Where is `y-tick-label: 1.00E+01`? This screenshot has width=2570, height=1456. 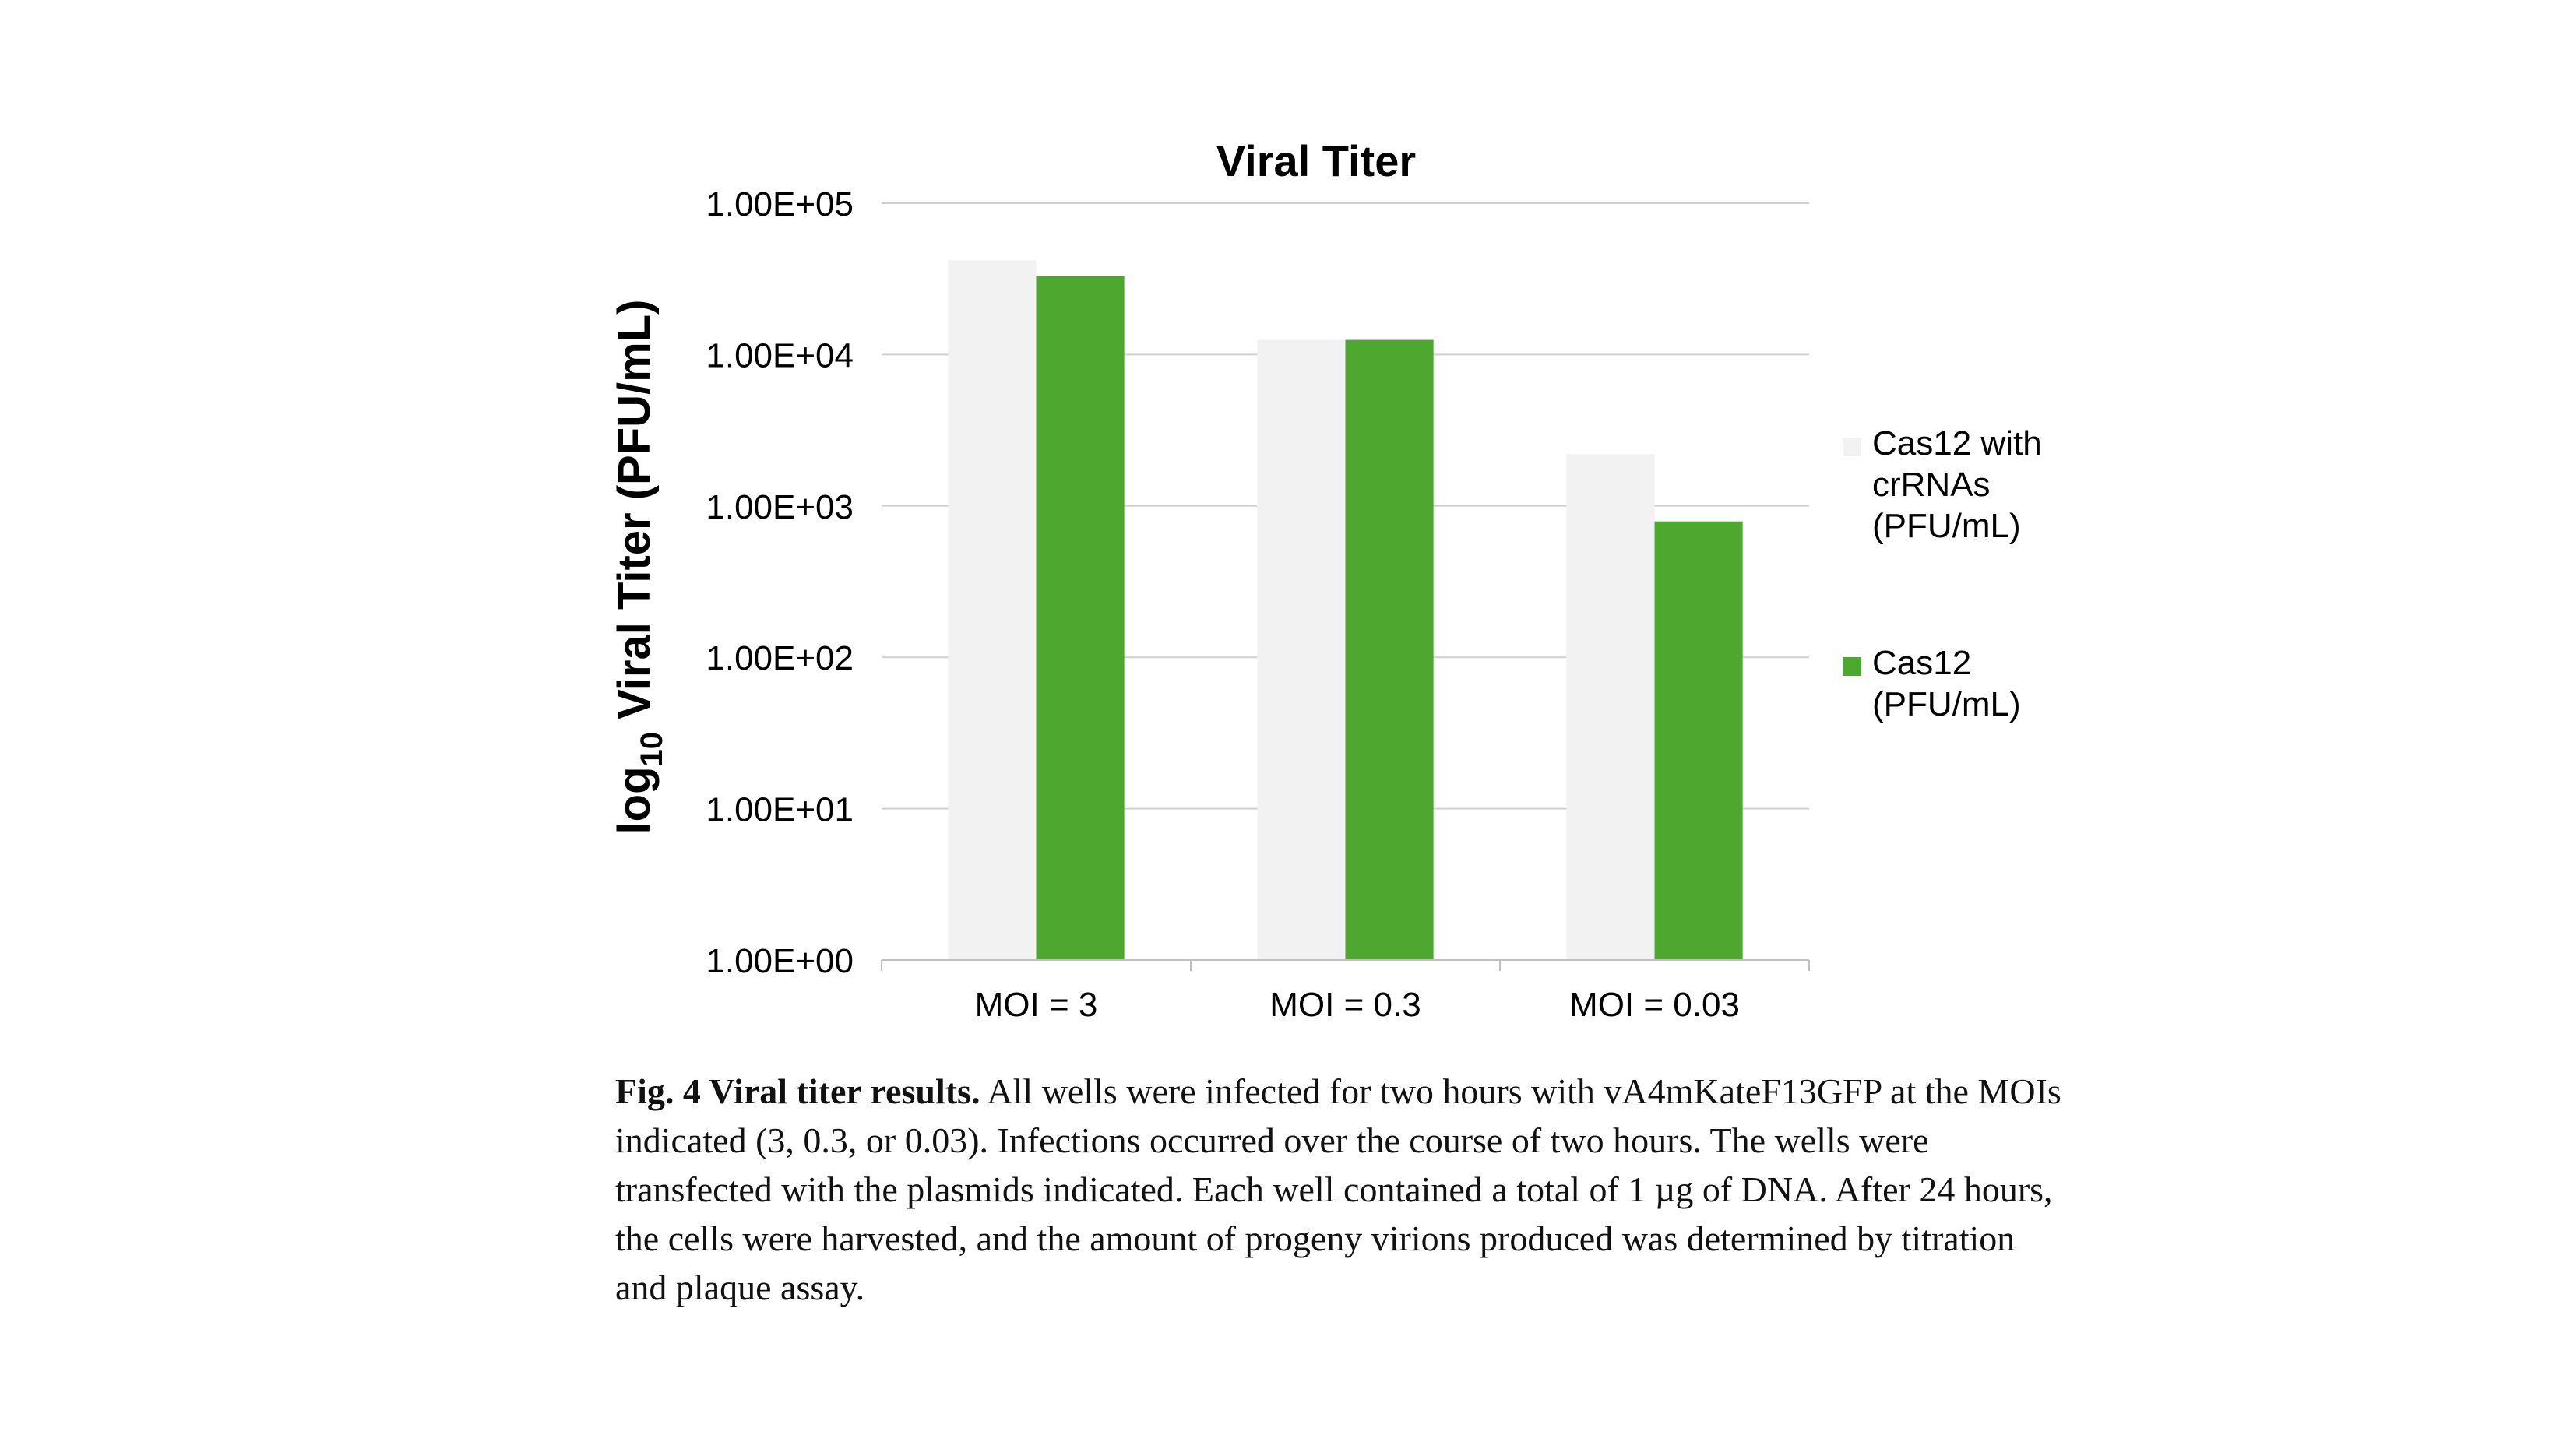
y-tick-label: 1.00E+01 is located at coordinates (780, 810).